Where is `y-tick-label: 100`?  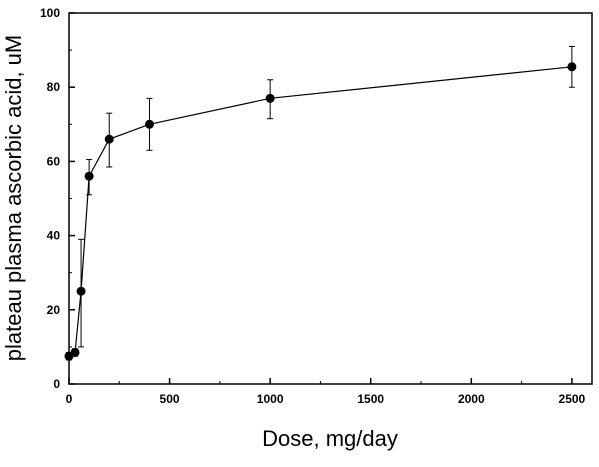 y-tick-label: 100 is located at coordinates (50, 13).